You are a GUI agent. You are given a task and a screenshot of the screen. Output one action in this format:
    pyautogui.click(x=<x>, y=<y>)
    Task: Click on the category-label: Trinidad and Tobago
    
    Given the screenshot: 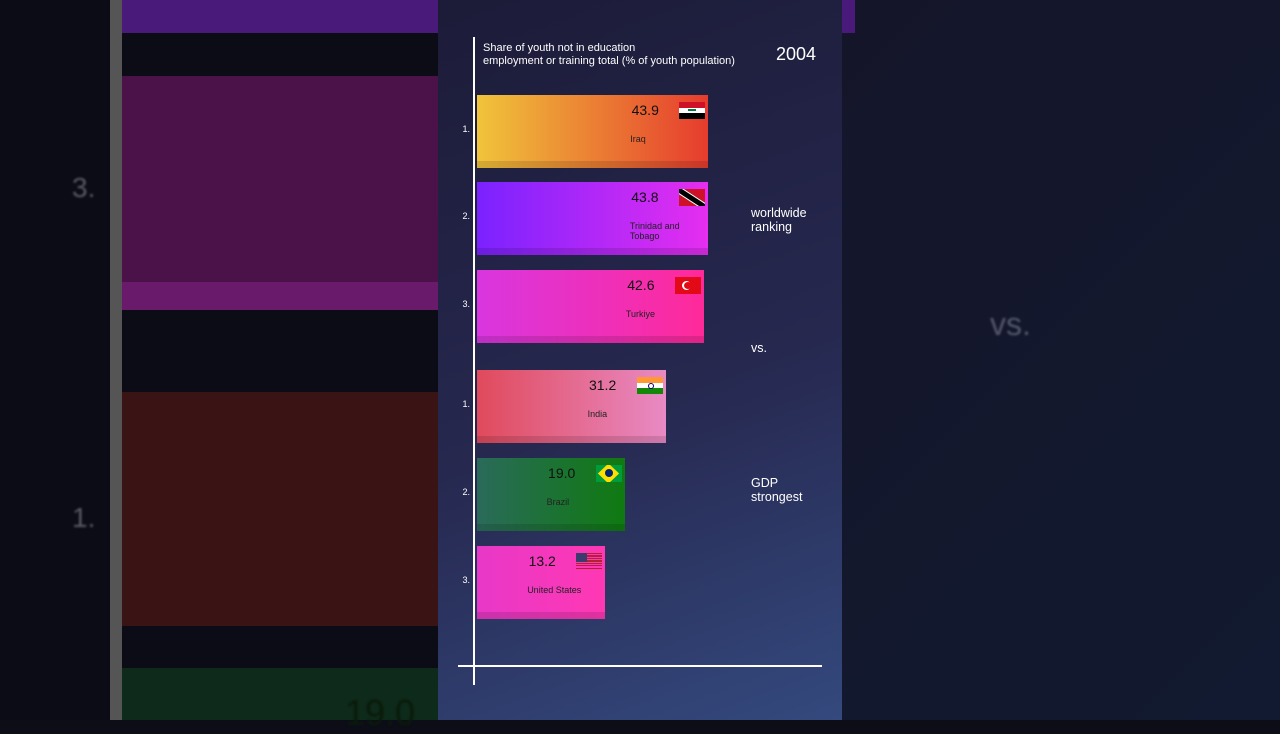 What is the action you would take?
    pyautogui.click(x=654, y=231)
    